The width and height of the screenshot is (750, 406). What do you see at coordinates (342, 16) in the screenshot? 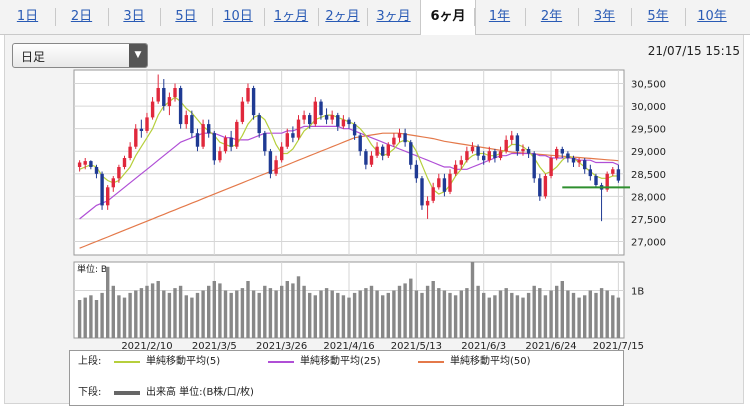
I see `tab-6: 2ヶ月` at bounding box center [342, 16].